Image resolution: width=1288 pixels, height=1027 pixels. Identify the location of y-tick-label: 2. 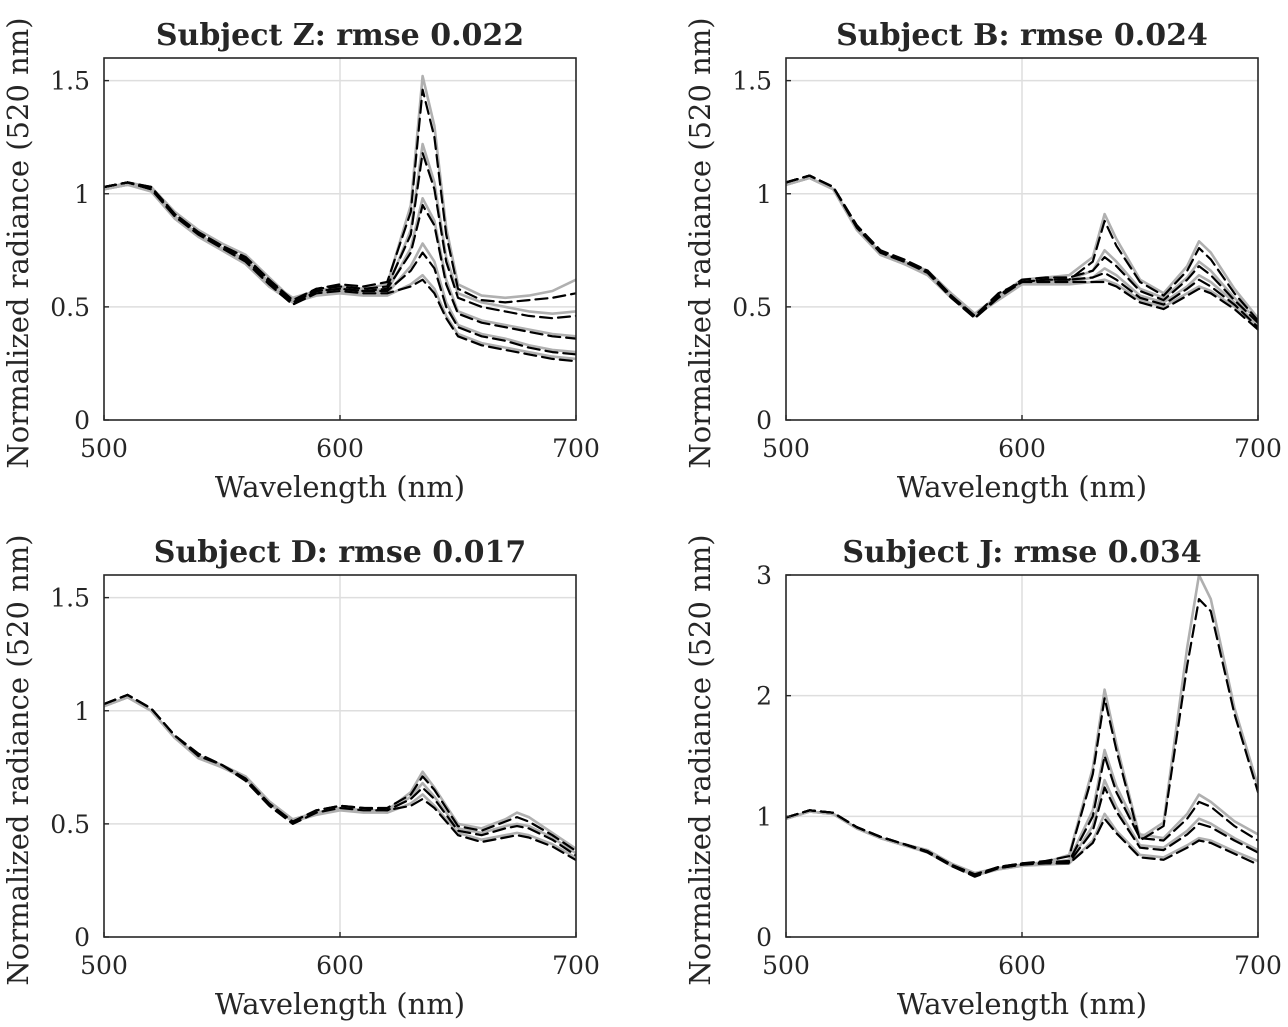
(764, 696).